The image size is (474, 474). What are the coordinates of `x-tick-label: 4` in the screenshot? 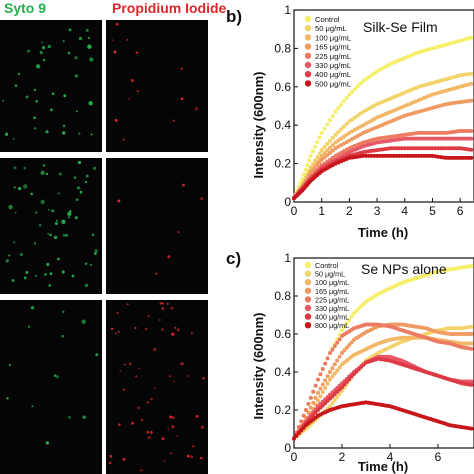 It's located at (390, 457).